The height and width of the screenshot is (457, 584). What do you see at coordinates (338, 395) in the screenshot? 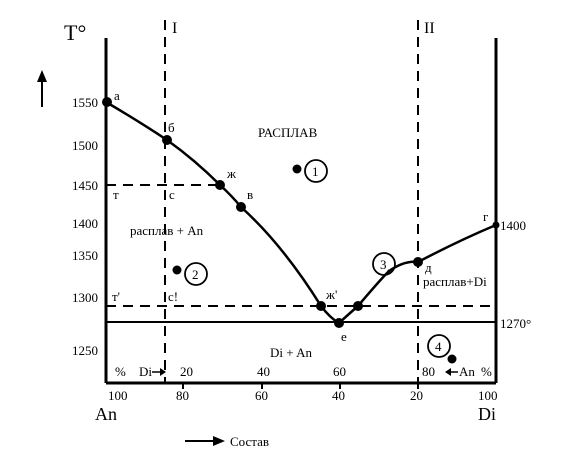
I see `x-tick-40: 40` at bounding box center [338, 395].